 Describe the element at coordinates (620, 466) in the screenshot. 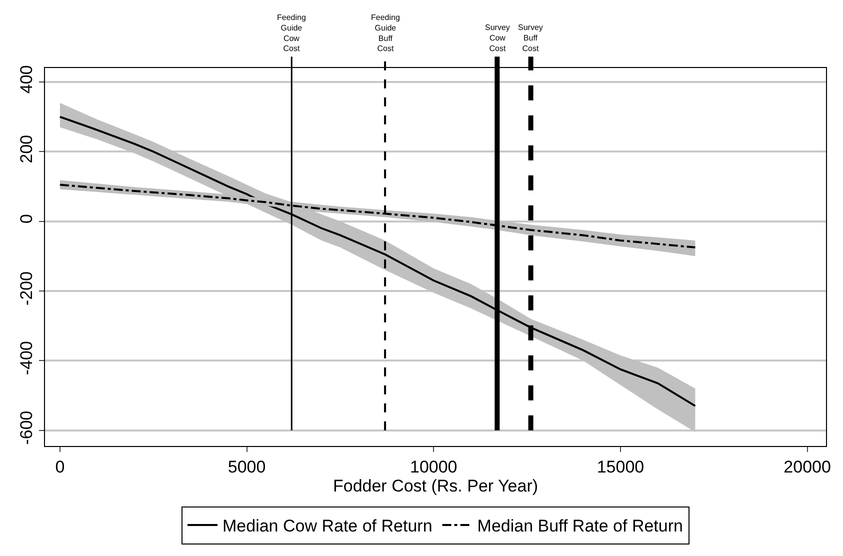

I see `x-tick-label: 15000` at that location.